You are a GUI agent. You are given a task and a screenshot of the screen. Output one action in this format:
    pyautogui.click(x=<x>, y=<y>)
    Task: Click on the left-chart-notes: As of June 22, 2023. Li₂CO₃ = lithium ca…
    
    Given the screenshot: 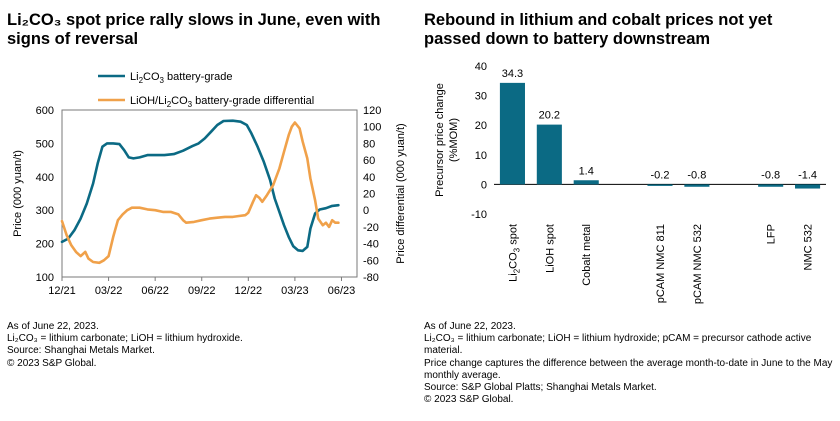 What is the action you would take?
    pyautogui.click(x=197, y=345)
    